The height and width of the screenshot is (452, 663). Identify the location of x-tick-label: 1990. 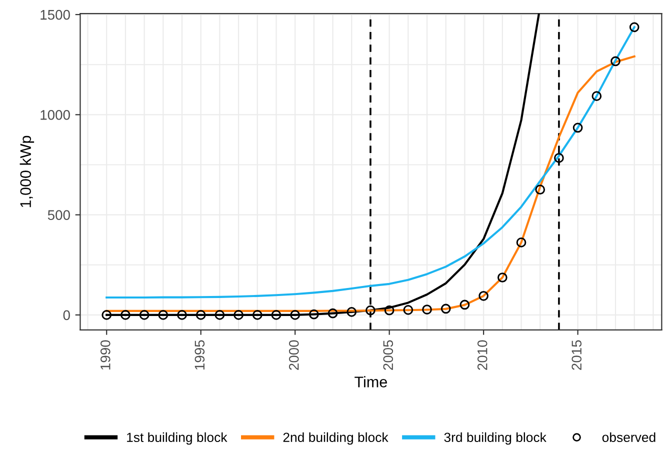
(105, 355).